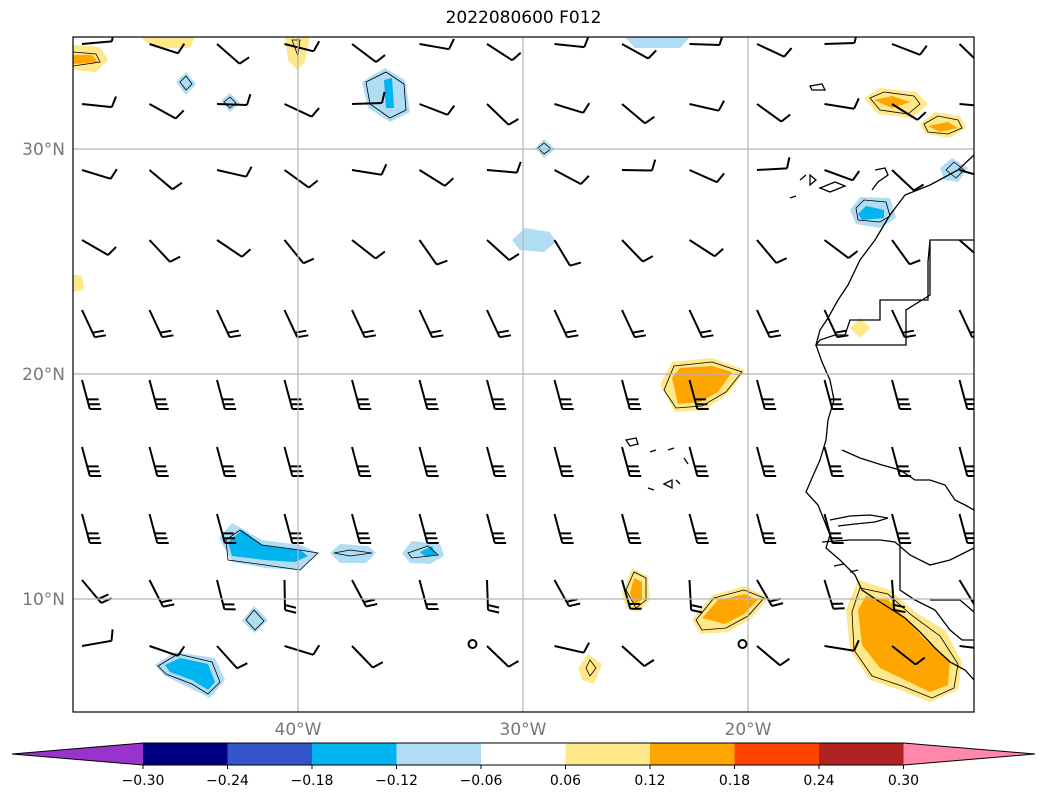 This screenshot has width=1047, height=803. Describe the element at coordinates (742, 644) in the screenshot. I see `wind-barb-calm` at that location.